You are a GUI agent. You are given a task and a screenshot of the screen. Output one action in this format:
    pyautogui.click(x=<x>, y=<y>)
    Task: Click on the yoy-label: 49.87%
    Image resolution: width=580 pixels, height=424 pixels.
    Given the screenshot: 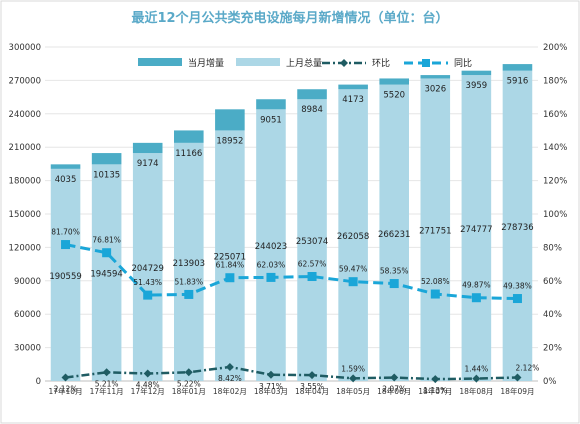 What is the action you would take?
    pyautogui.click(x=476, y=285)
    